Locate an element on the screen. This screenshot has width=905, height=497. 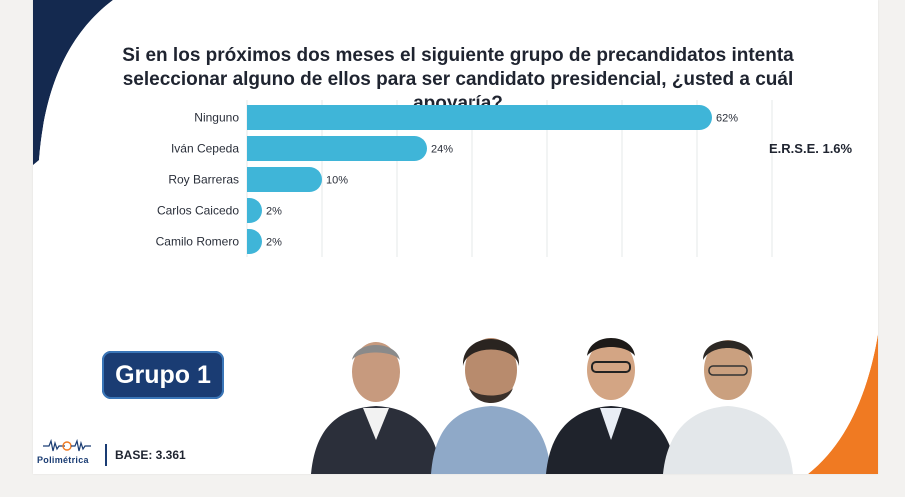
erse-label: E.R.S.E. 1.6% is located at coordinates (811, 148).